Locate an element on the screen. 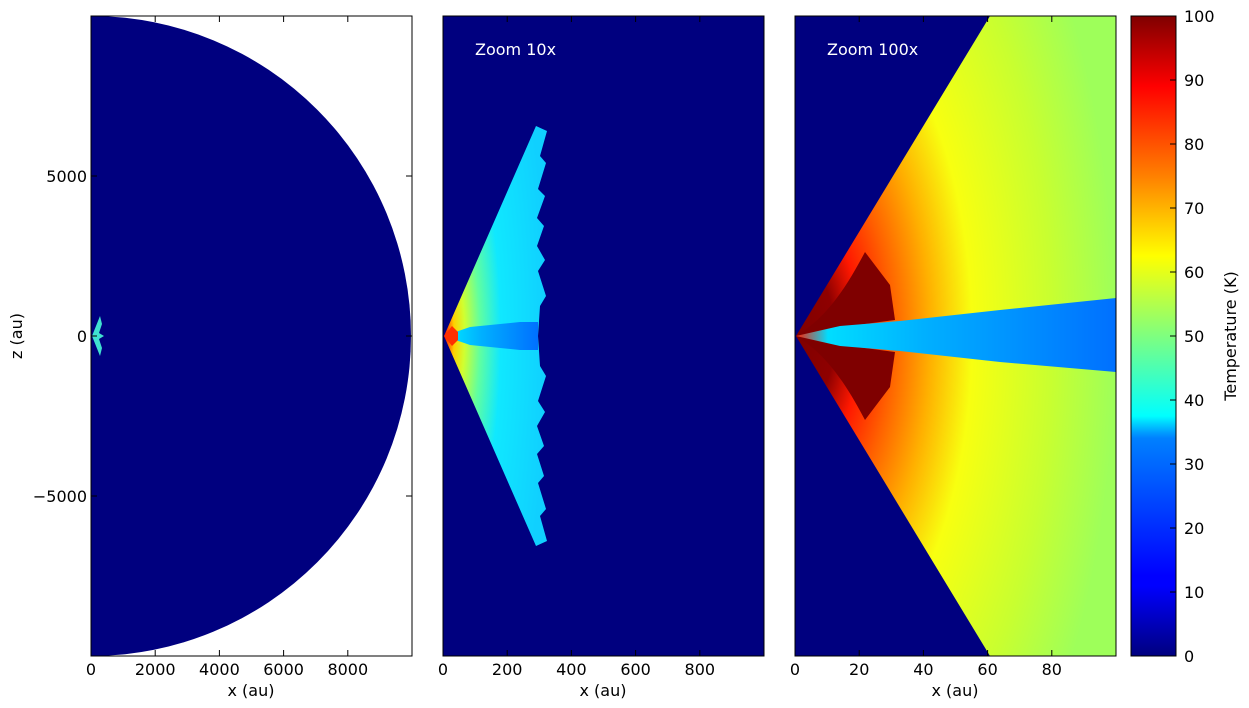 The width and height of the screenshot is (1249, 708). zoom100-label: Zoom 100x is located at coordinates (872, 49).